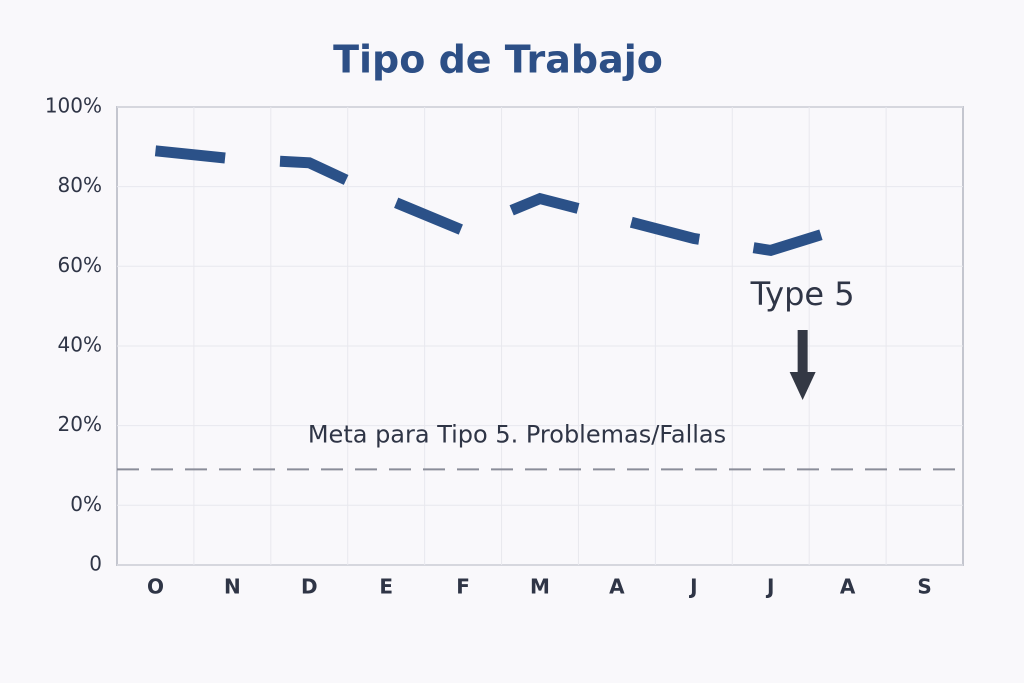 Image resolution: width=1024 pixels, height=683 pixels. I want to click on y-tick-label: 0, so click(95, 564).